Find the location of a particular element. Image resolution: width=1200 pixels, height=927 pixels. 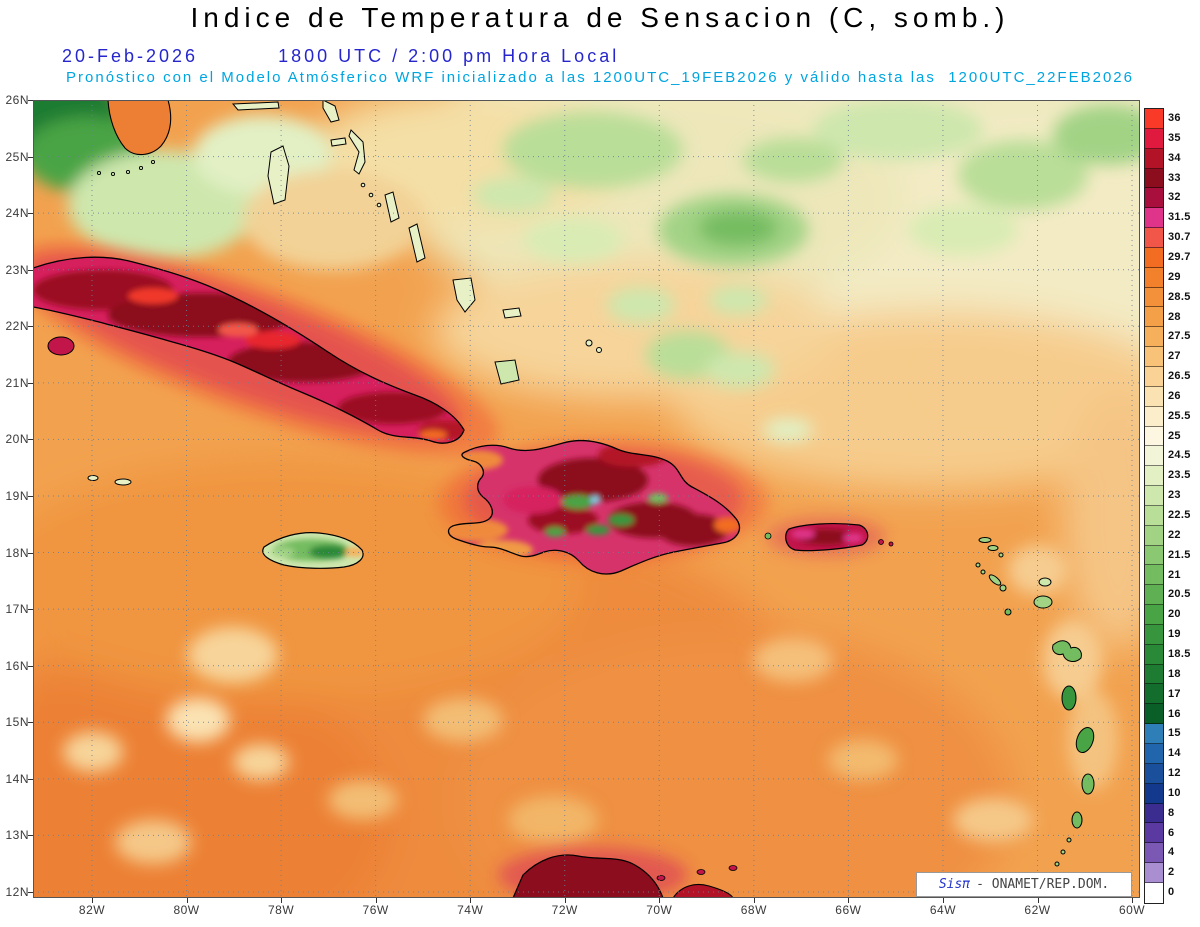

colorbar-label: 2 is located at coordinates (1171, 872).